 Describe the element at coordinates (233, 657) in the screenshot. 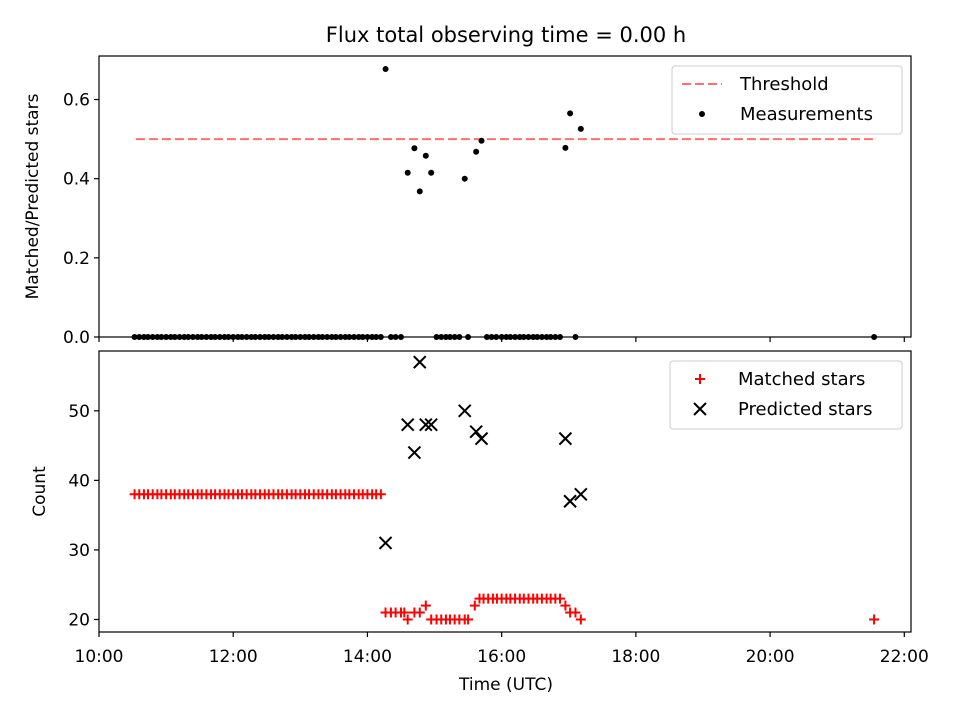

I see `x-tick-label: 12:00` at that location.